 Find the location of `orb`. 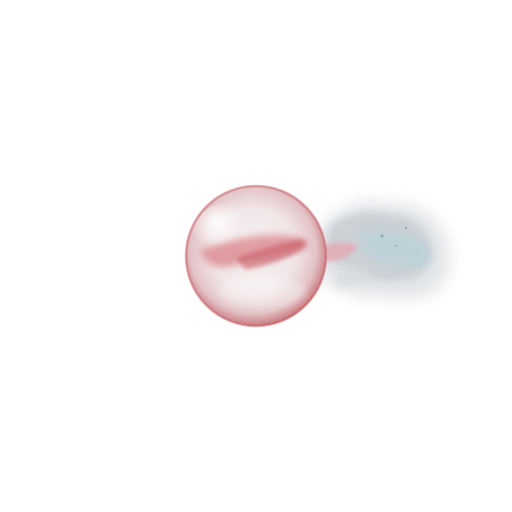

orb is located at coordinates (256, 256).